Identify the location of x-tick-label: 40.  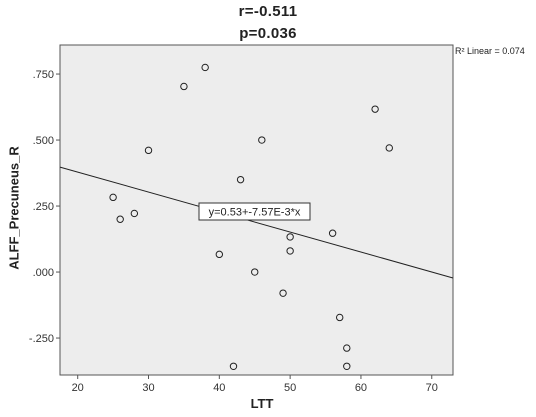
(219, 388).